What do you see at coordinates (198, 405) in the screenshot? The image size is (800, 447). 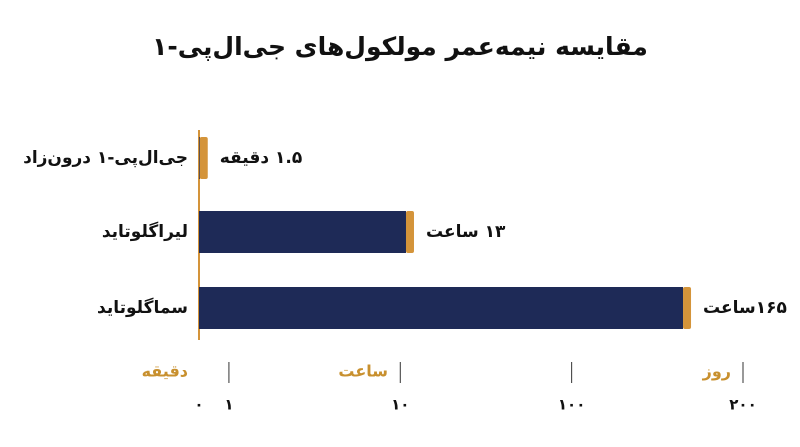 I see `x-tick-label: ۰` at bounding box center [198, 405].